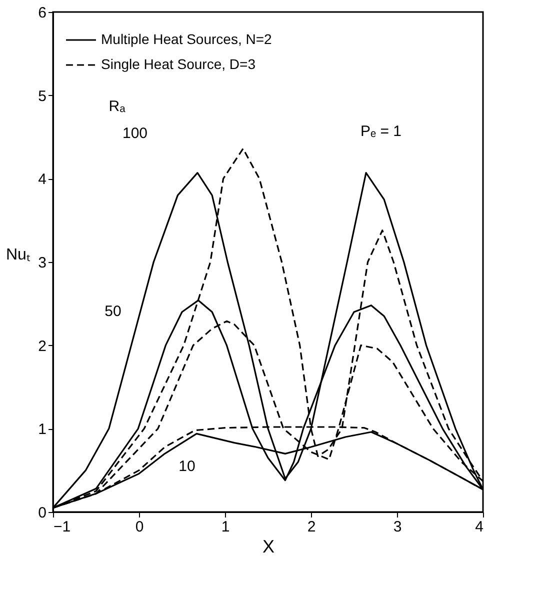 The width and height of the screenshot is (550, 614). What do you see at coordinates (117, 106) in the screenshot?
I see `annotation: Rₐ` at bounding box center [117, 106].